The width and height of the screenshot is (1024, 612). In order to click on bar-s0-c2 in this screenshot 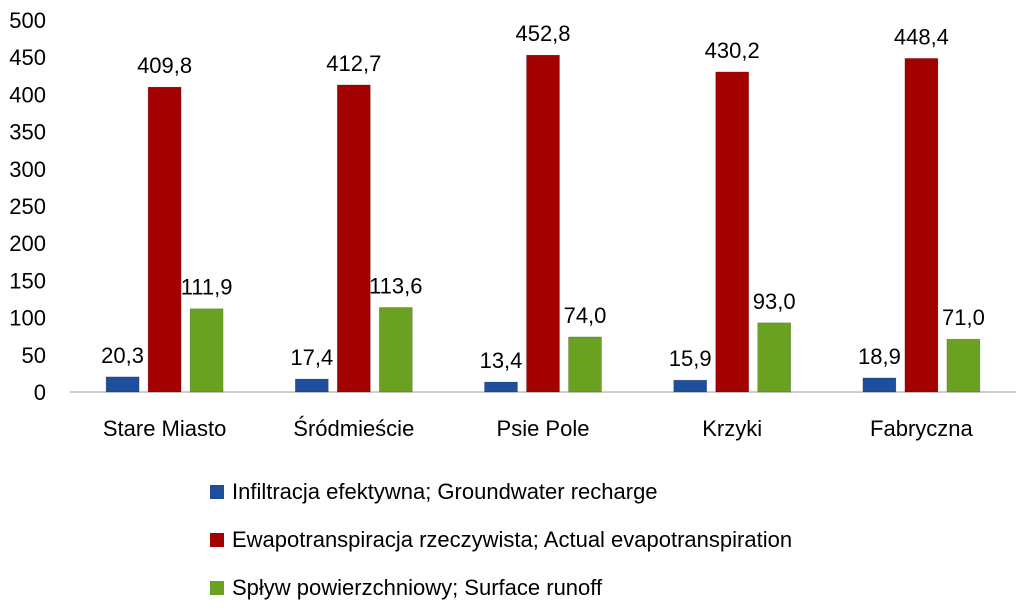, I will do `click(501, 387)`.